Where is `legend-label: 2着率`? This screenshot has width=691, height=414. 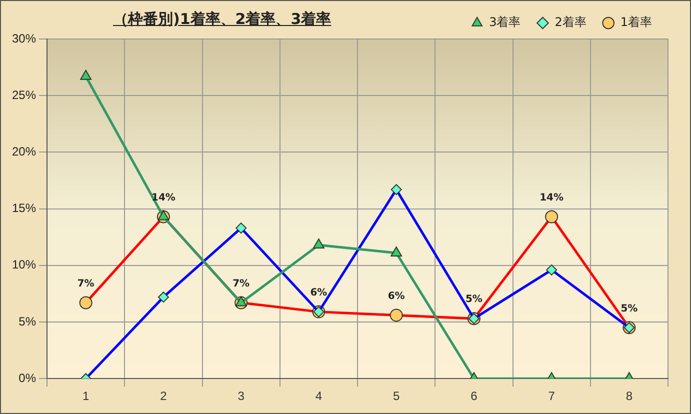
legend-label: 2着率 is located at coordinates (570, 22).